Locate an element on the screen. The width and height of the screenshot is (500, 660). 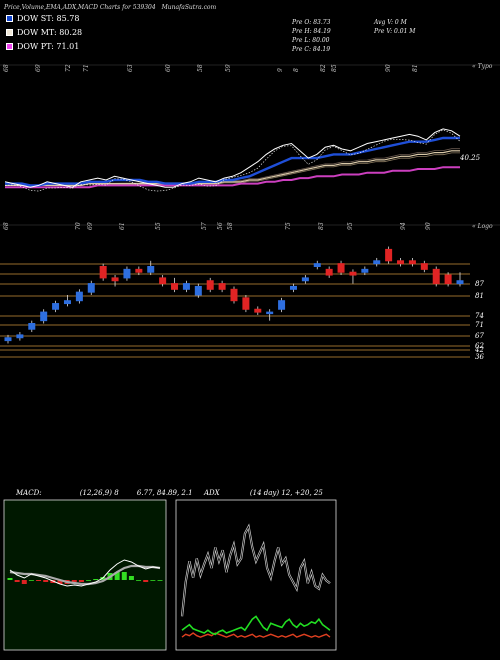
level-label: 42 is located at coordinates (479, 350).